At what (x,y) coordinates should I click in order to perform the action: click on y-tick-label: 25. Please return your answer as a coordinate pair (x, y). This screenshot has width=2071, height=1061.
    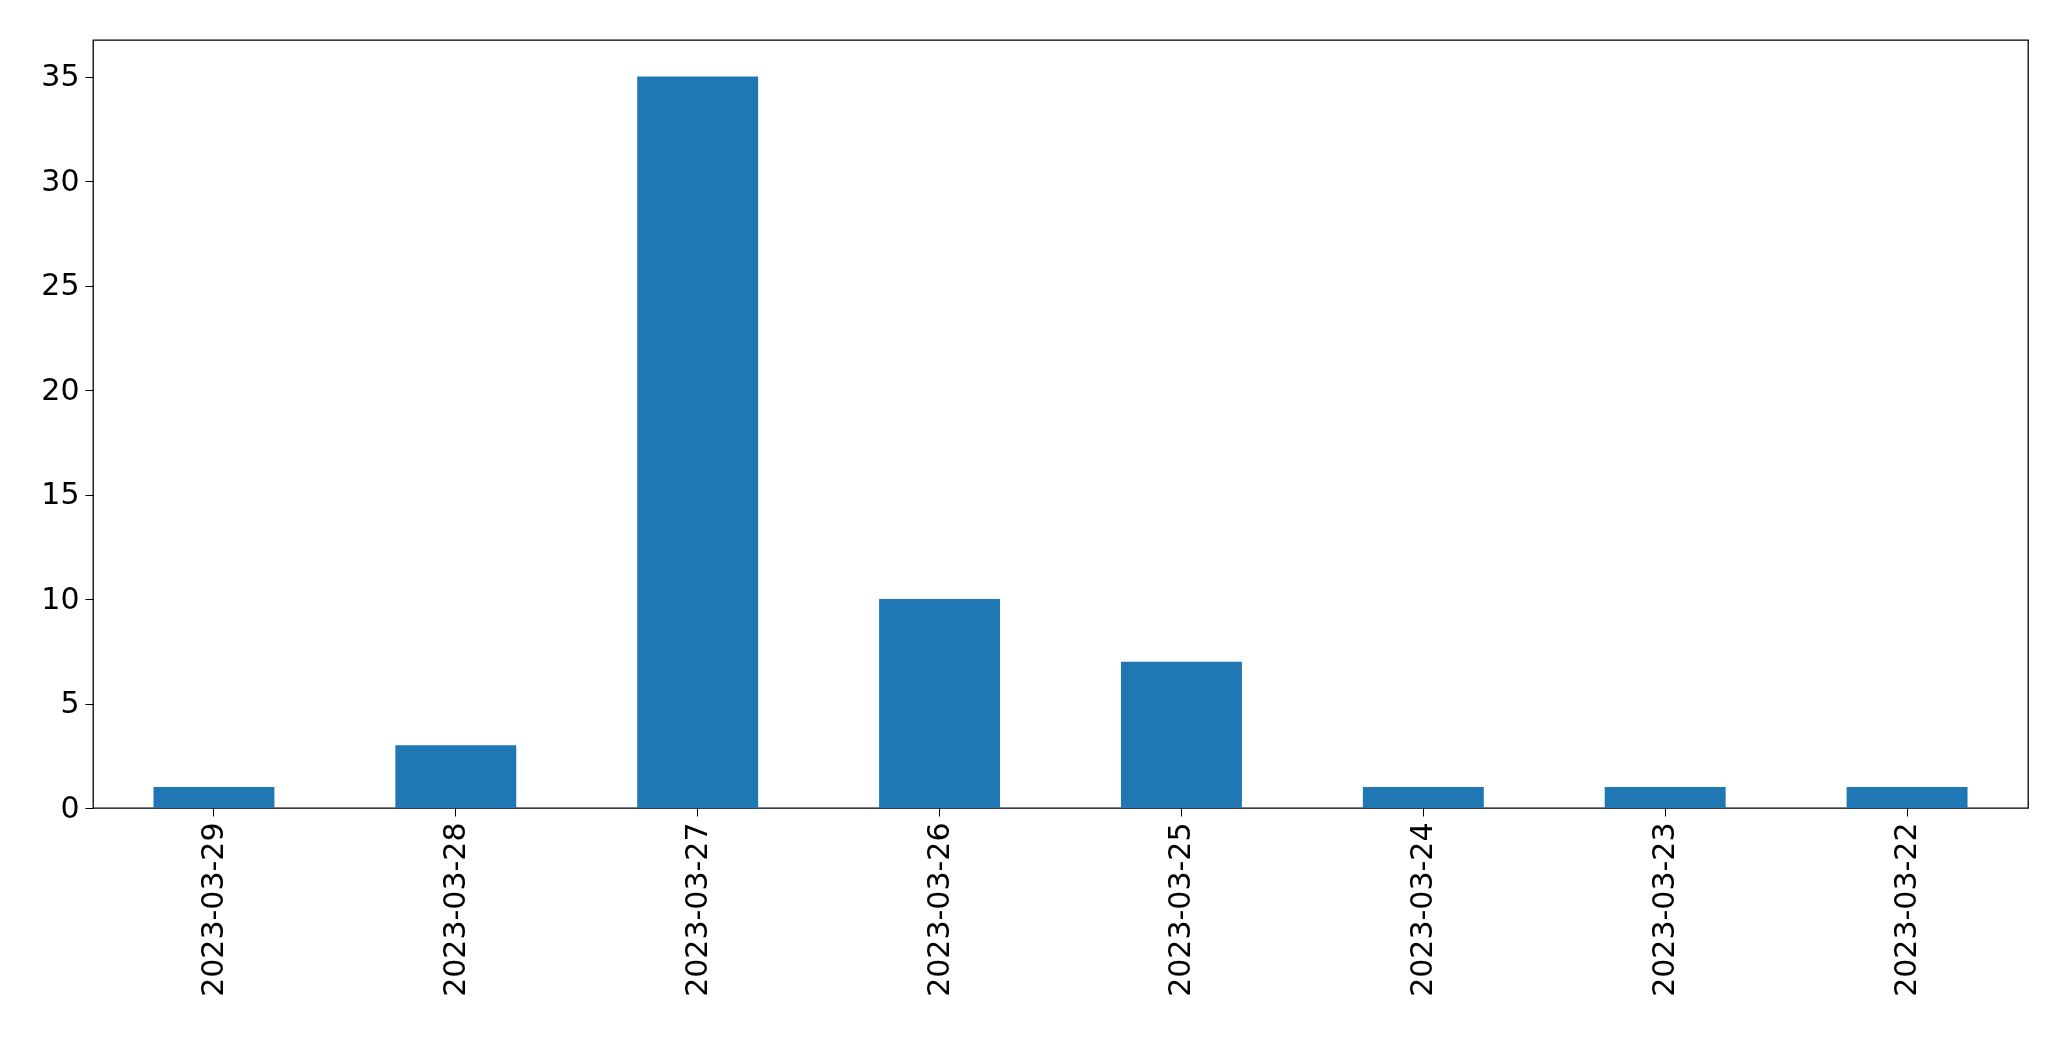
    Looking at the image, I should click on (60, 285).